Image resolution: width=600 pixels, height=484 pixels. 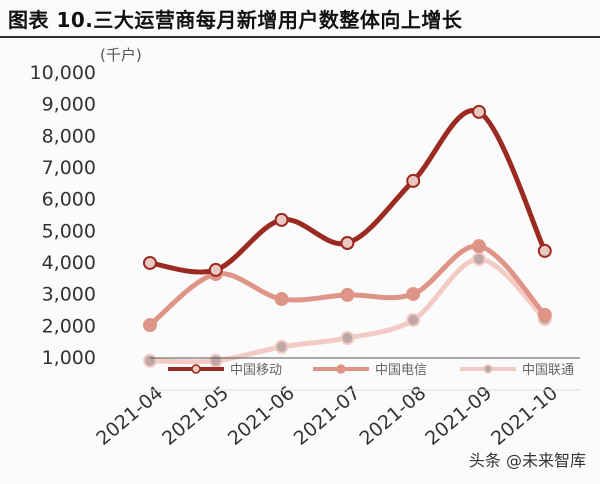 What do you see at coordinates (69, 168) in the screenshot?
I see `y-tick-label: 7,000` at bounding box center [69, 168].